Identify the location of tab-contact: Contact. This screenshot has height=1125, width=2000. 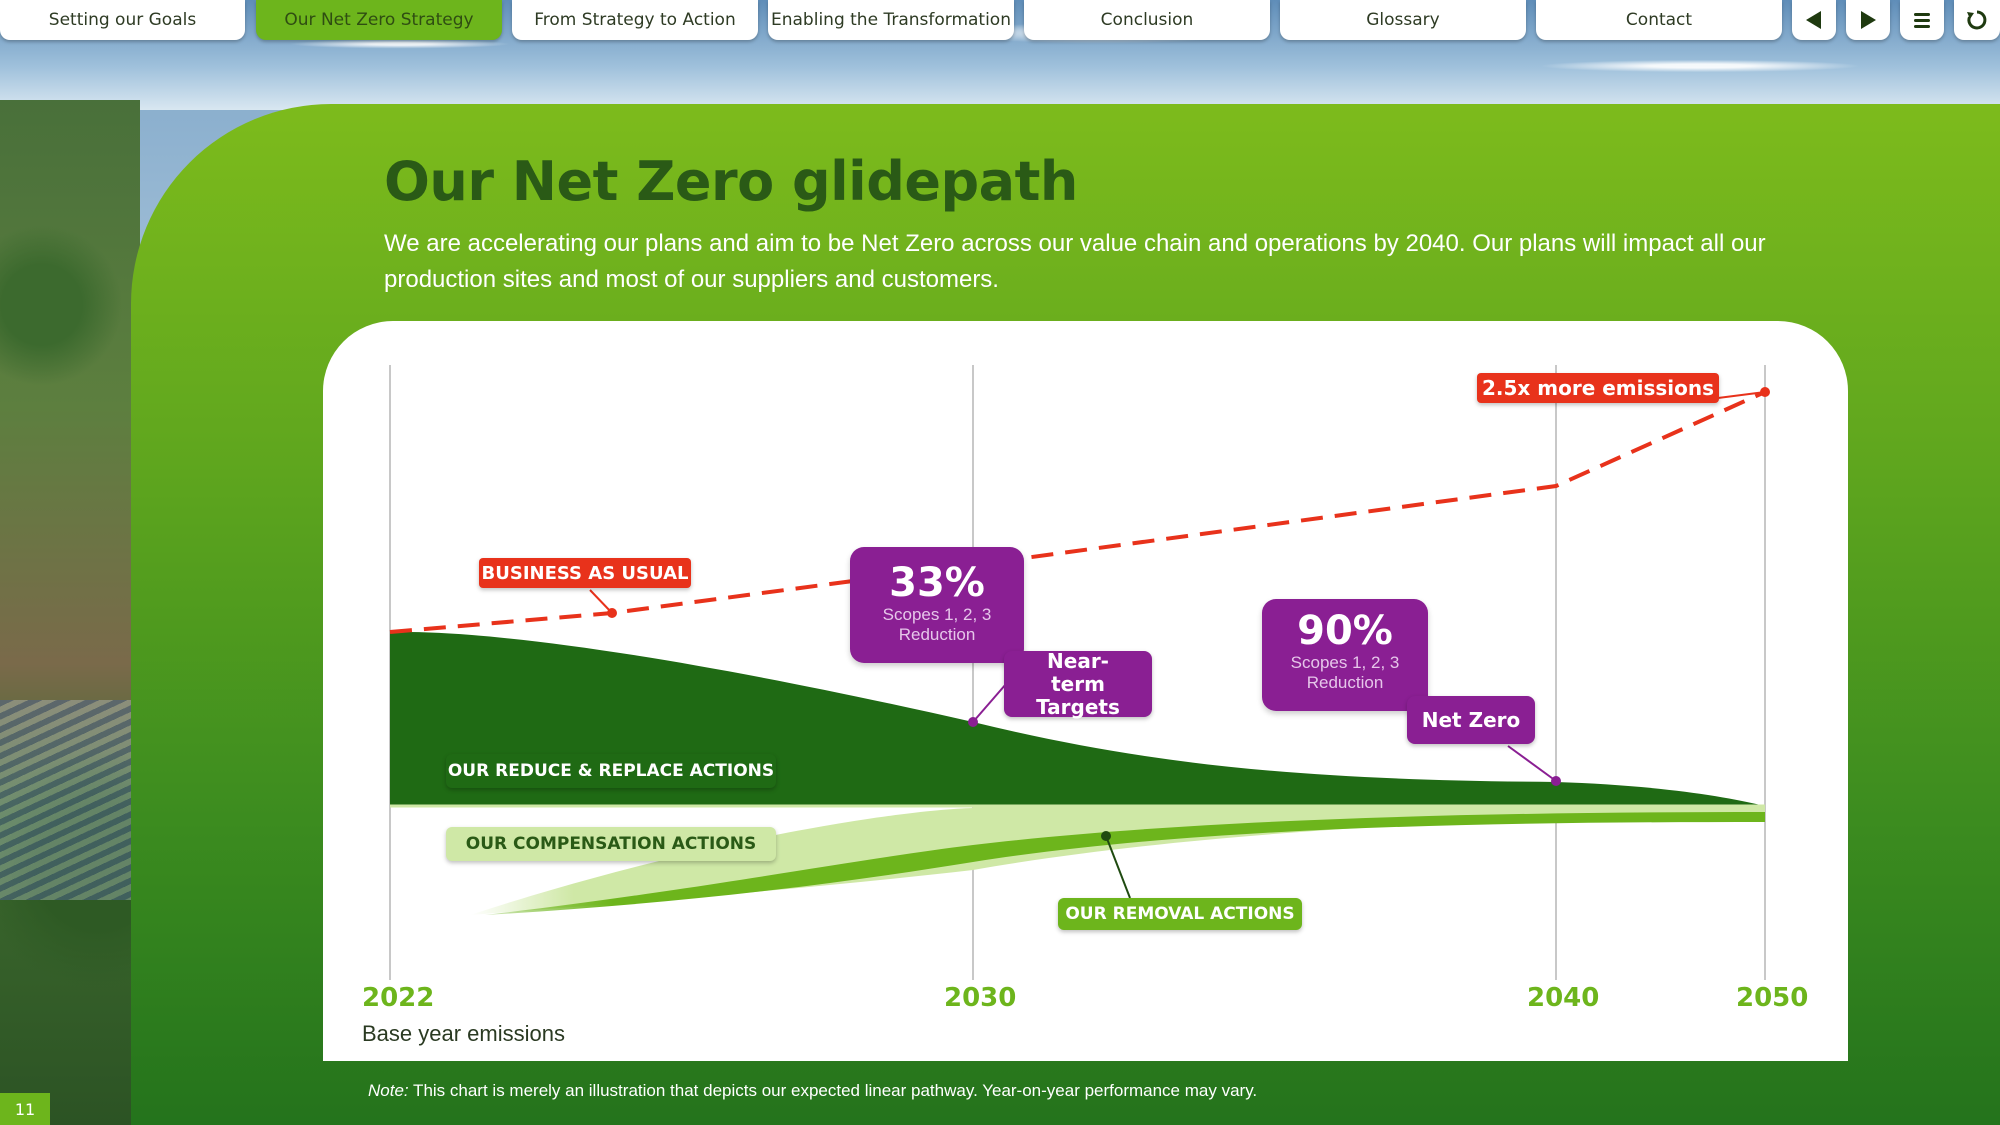
(1659, 20).